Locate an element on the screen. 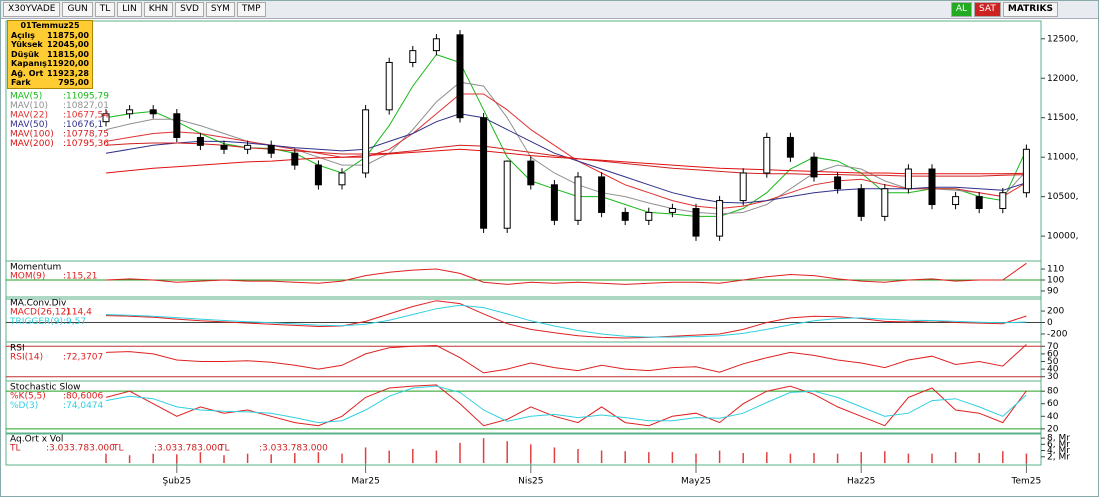 Image resolution: width=1099 pixels, height=498 pixels. panel-title: Momentum is located at coordinates (35, 268).